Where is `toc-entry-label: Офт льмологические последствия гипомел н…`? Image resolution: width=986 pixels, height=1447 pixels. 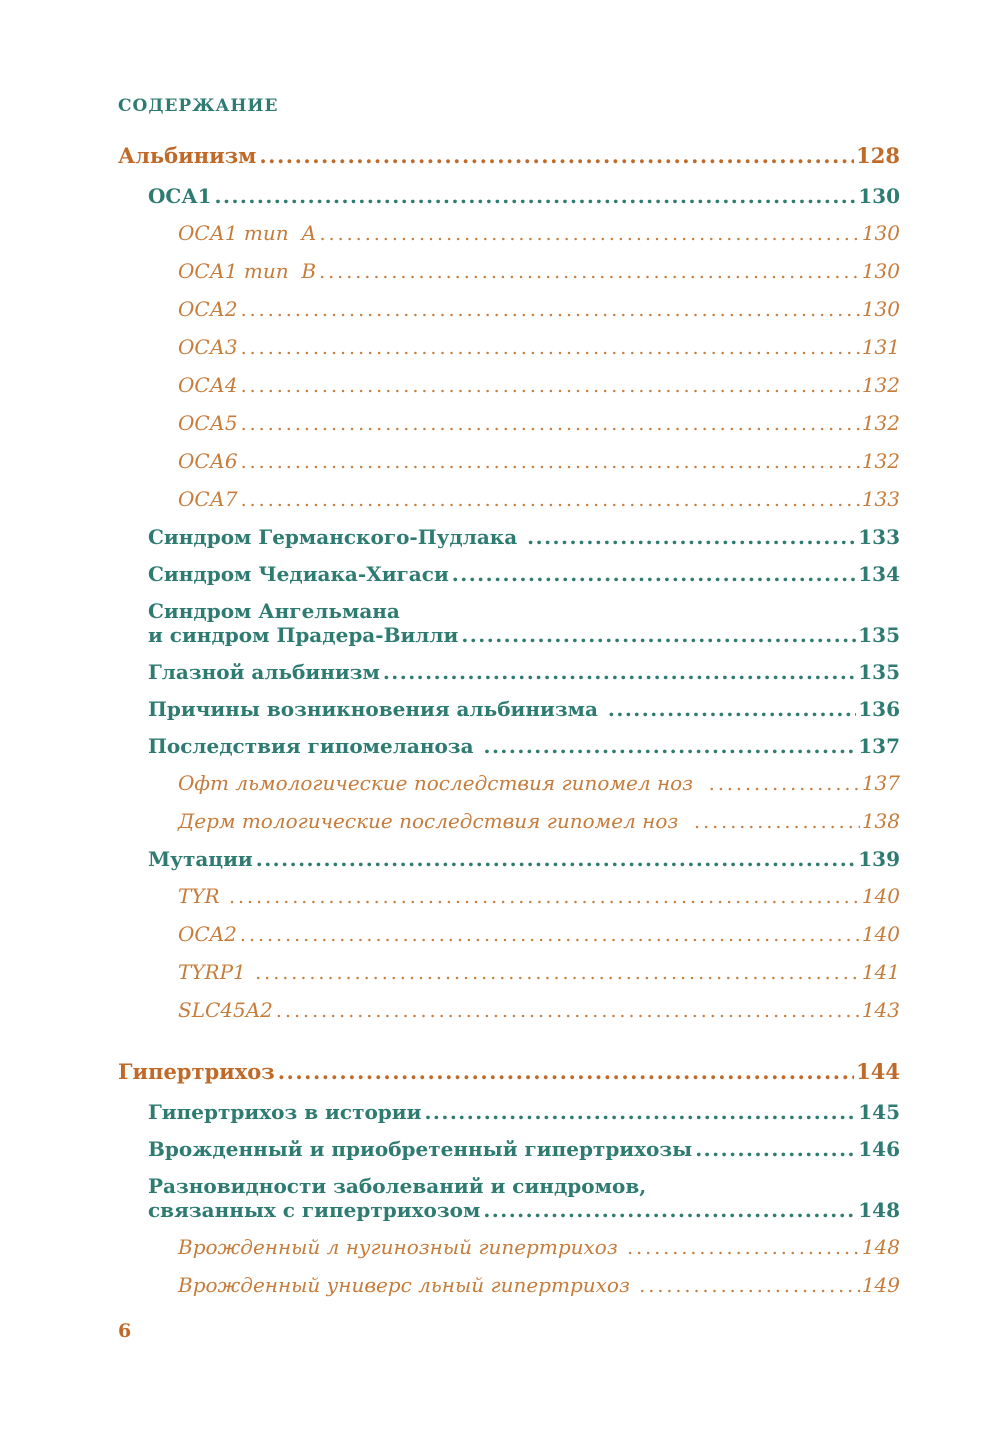 toc-entry-label: Офт льмологические последствия гипомел н… is located at coordinates (442, 783).